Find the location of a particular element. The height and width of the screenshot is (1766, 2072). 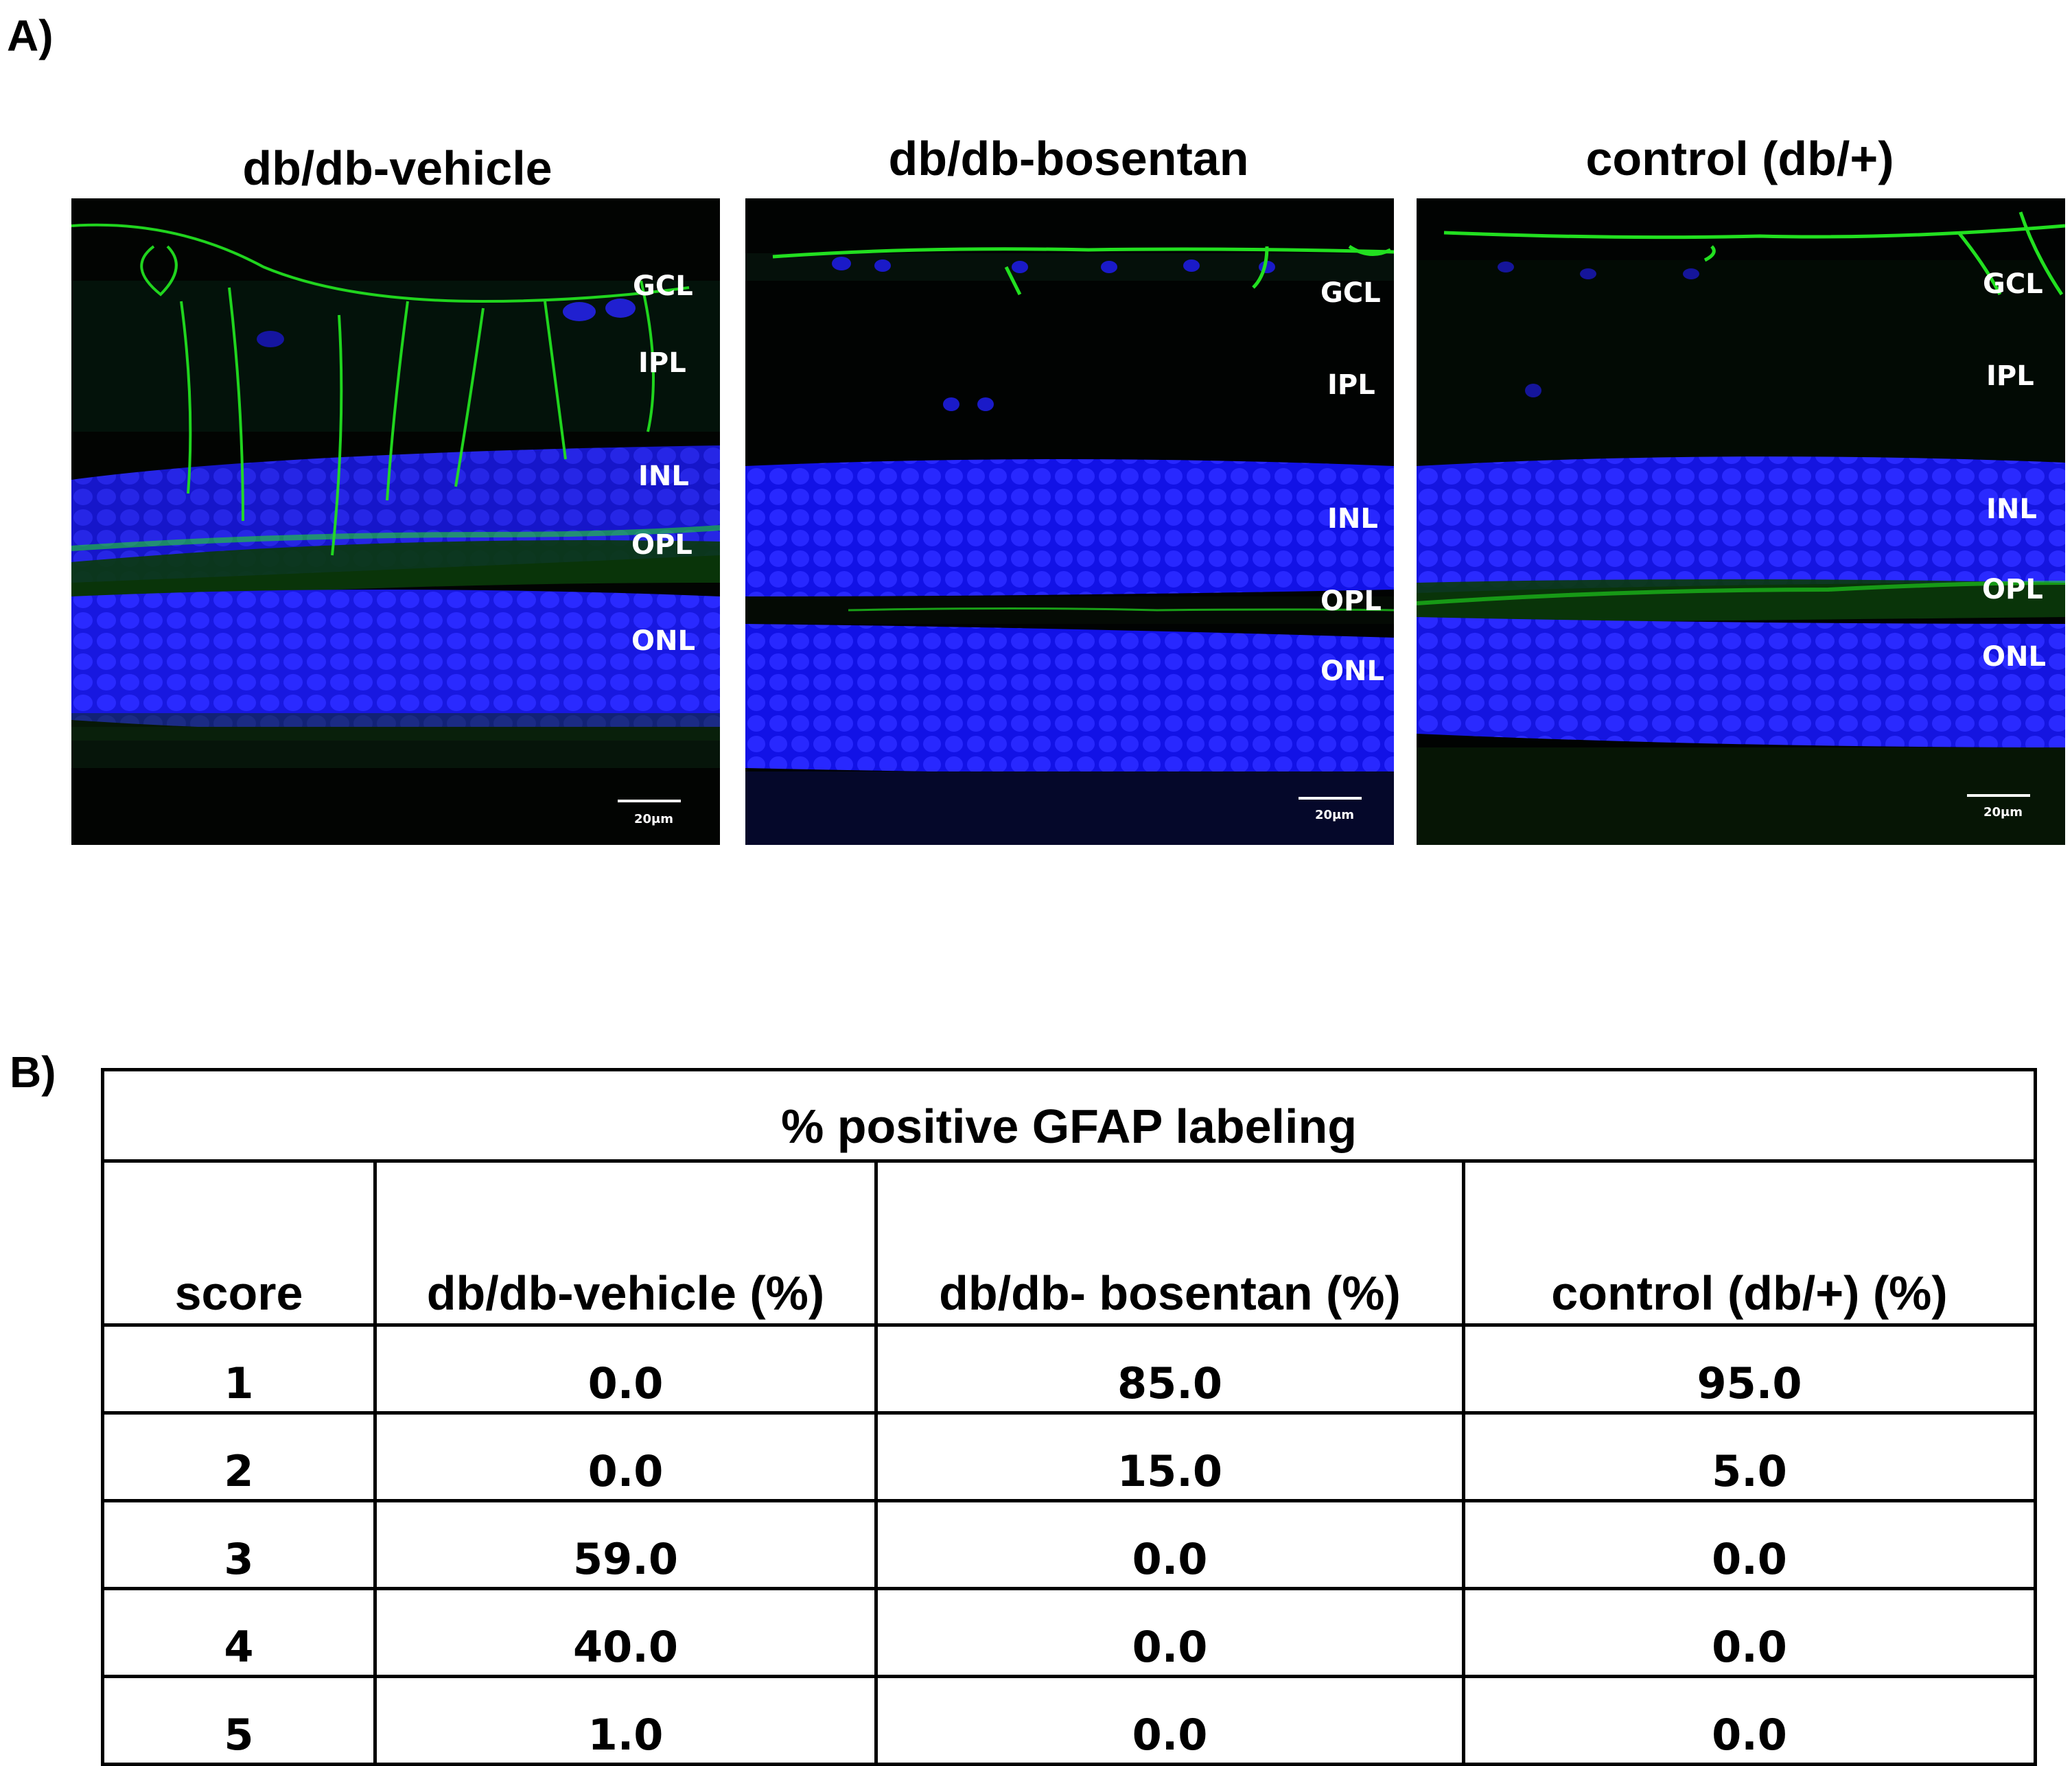

micrograph-control: GCL IPL INL OPL ONL 20μm is located at coordinates (1741, 521).